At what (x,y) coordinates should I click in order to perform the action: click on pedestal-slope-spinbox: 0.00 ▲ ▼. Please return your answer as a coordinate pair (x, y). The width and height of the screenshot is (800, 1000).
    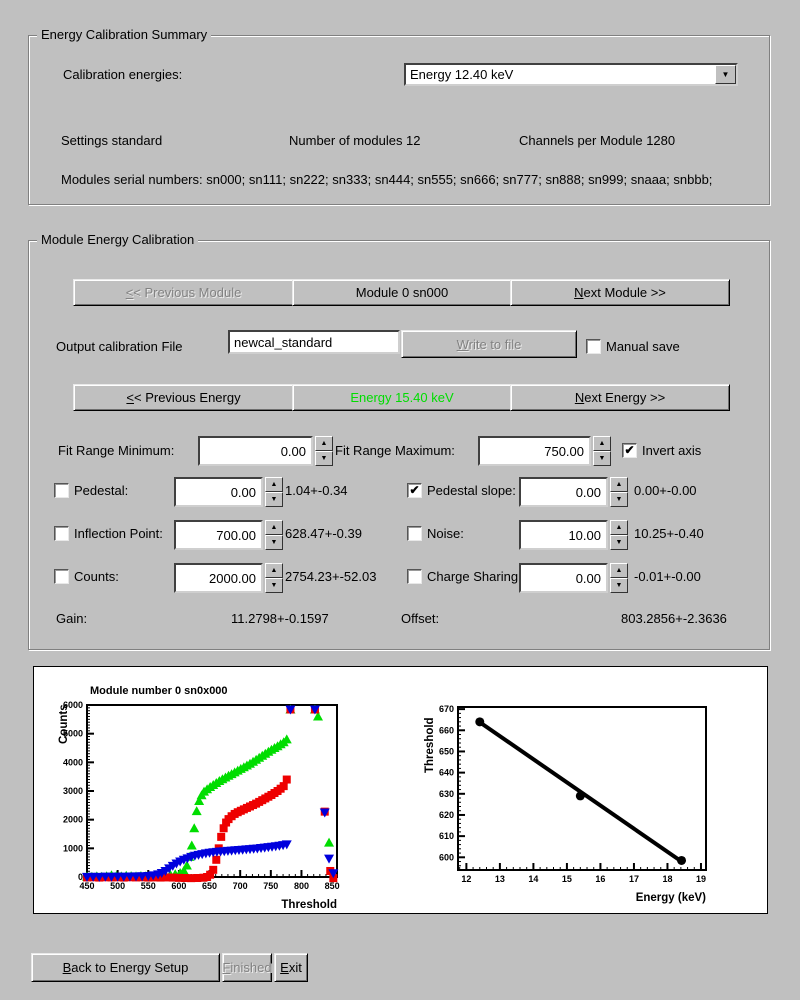
    Looking at the image, I should click on (573, 492).